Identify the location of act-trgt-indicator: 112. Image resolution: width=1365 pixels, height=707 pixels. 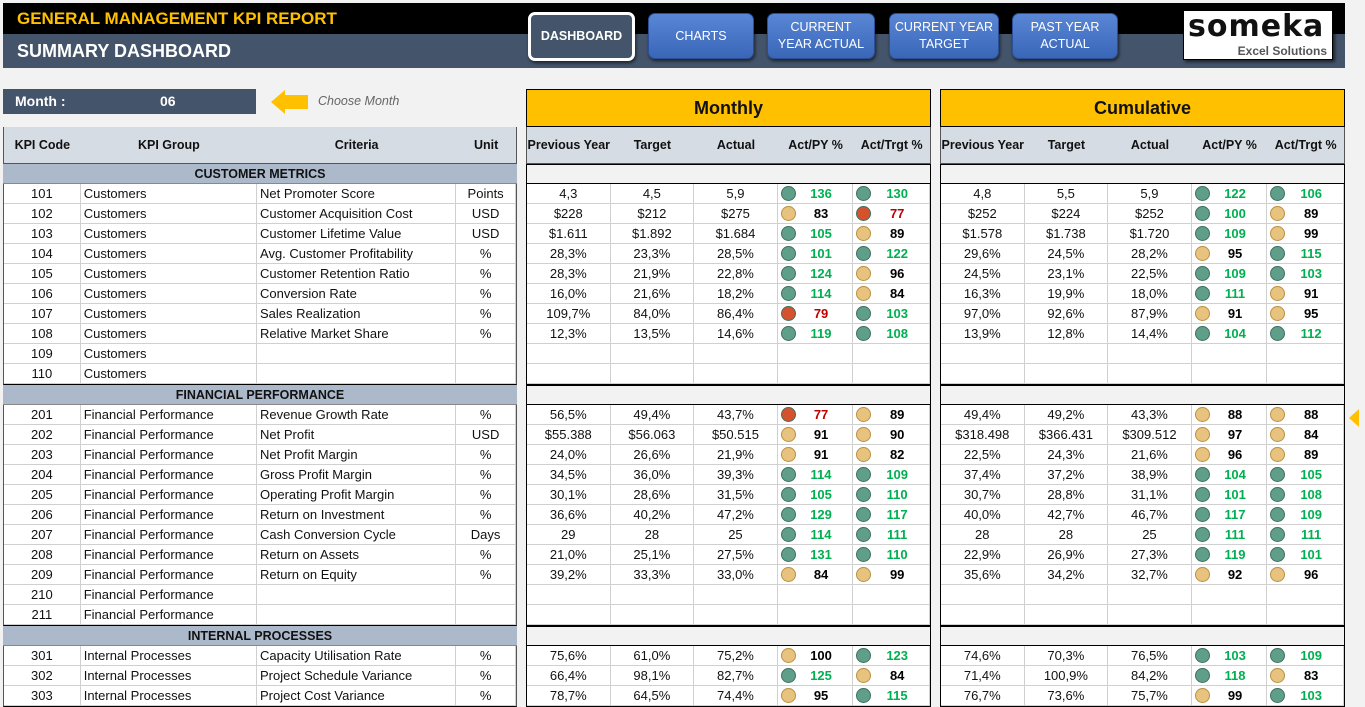
(1305, 334).